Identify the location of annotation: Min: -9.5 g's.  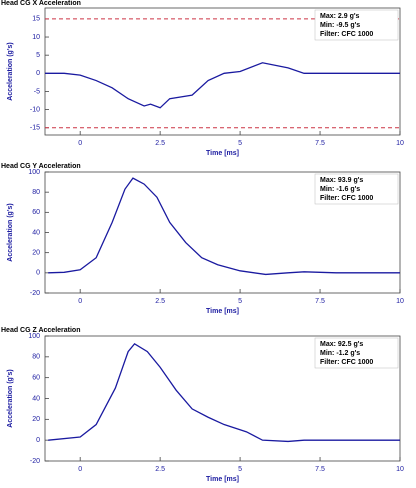
(340, 25).